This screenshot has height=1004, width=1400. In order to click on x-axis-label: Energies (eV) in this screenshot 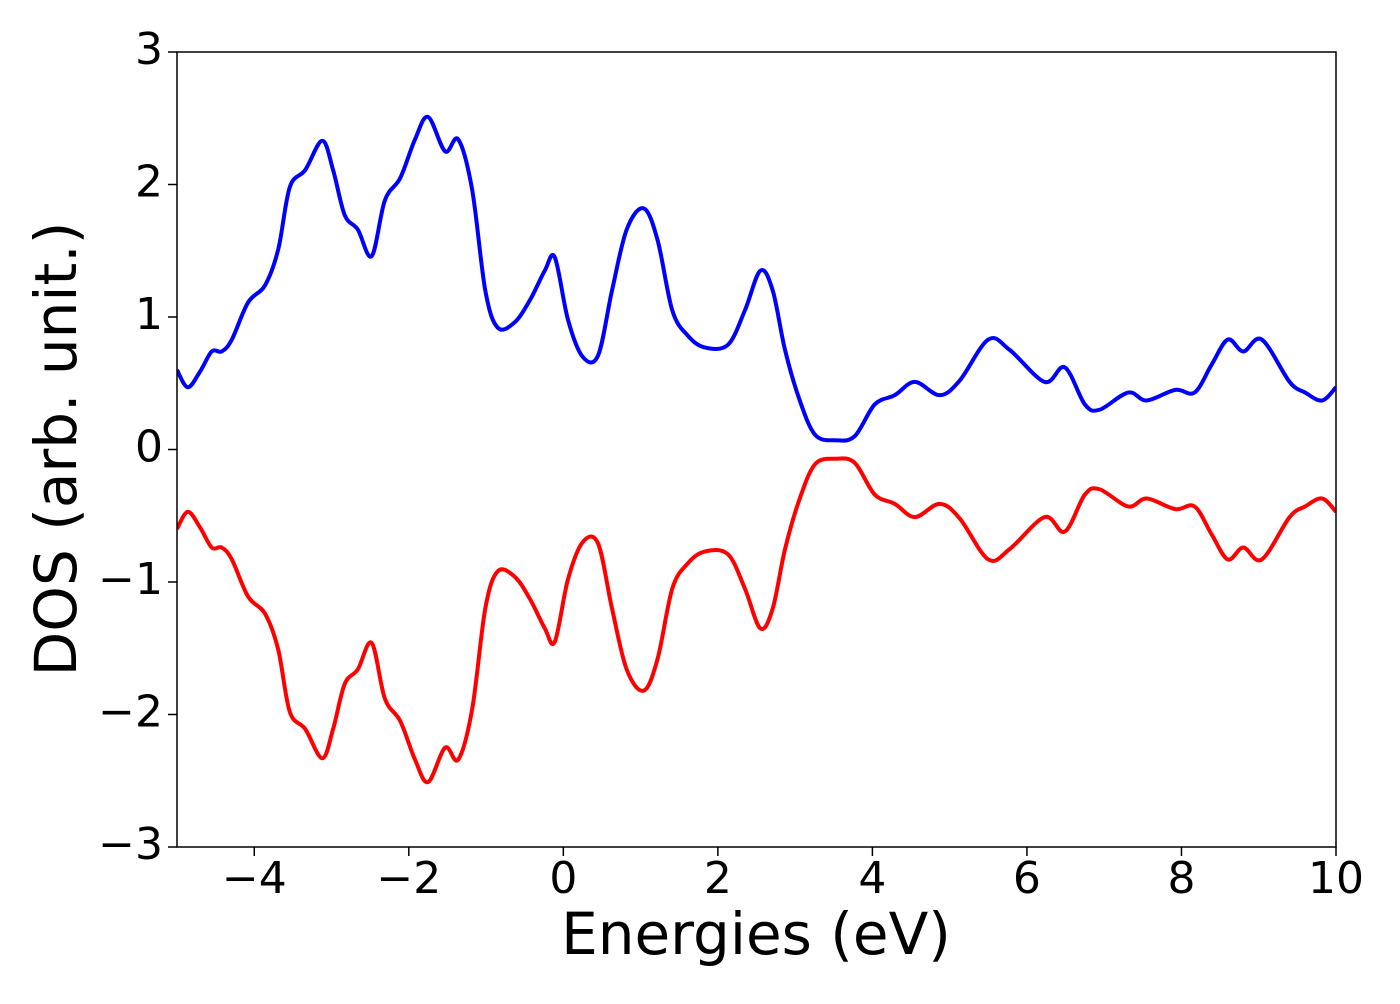, I will do `click(756, 934)`.